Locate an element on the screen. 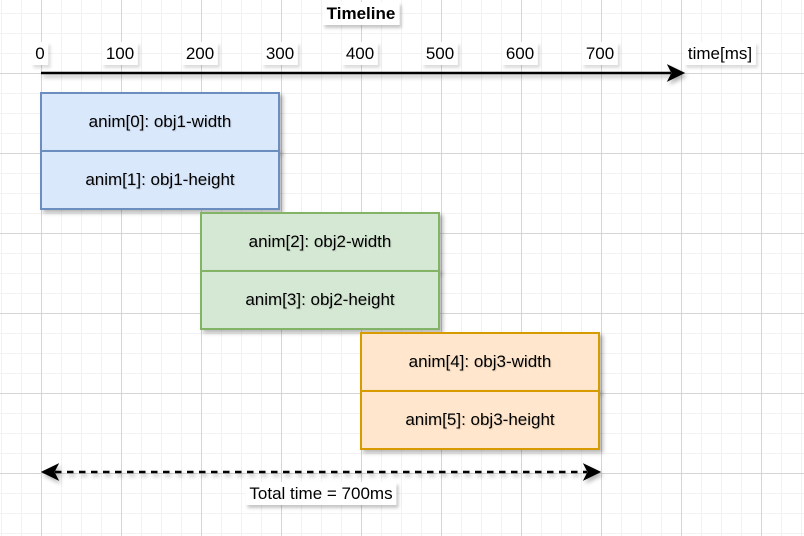  diagram-title: Timeline is located at coordinates (361, 13).